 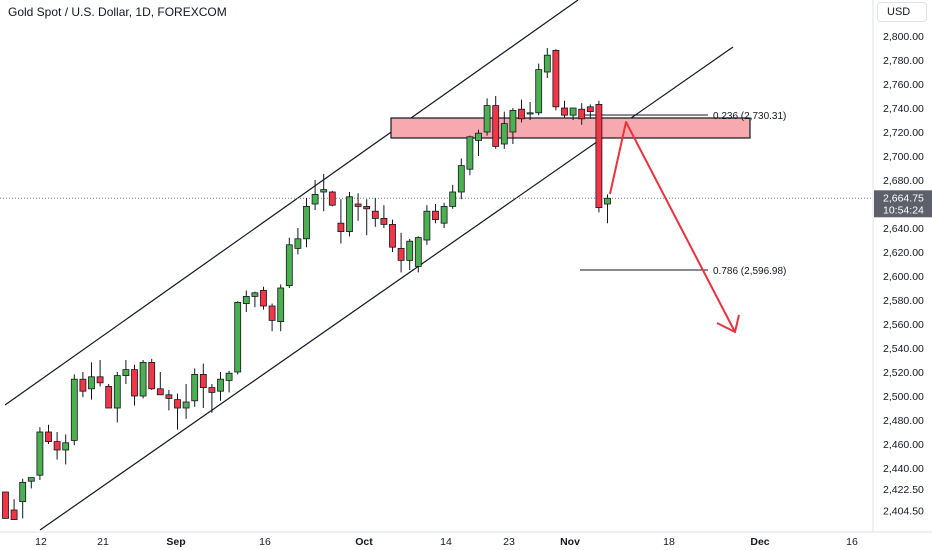 What do you see at coordinates (903, 469) in the screenshot?
I see `price-tick-label: 2,440.00` at bounding box center [903, 469].